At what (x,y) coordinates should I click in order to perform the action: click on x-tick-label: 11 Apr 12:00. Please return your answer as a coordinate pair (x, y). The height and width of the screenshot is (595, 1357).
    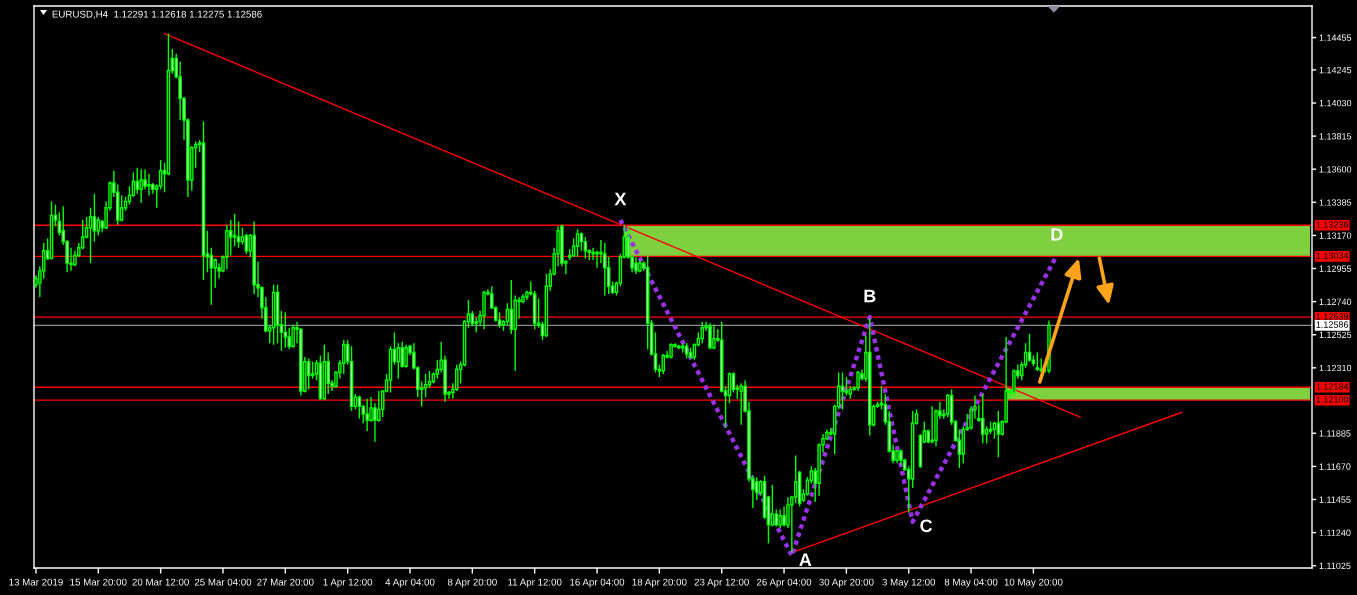
    Looking at the image, I should click on (535, 583).